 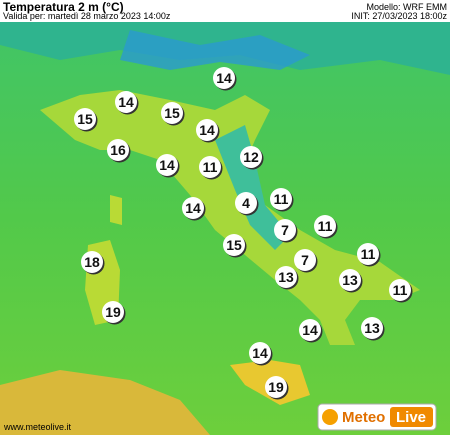 I want to click on logo-sun, so click(x=330, y=417).